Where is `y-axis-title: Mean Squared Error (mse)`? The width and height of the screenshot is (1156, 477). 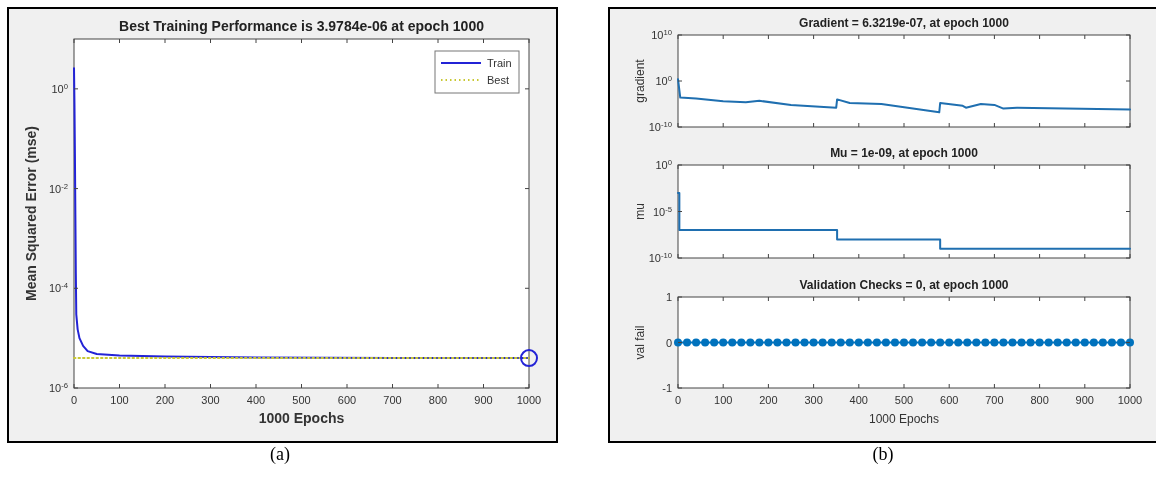 y-axis-title: Mean Squared Error (mse) is located at coordinates (31, 213).